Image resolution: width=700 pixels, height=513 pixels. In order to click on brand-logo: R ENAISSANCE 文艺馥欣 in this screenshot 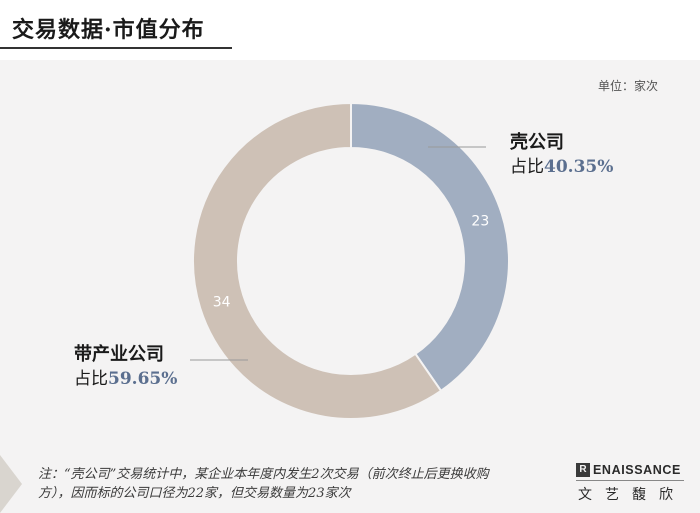, I will do `click(632, 483)`.